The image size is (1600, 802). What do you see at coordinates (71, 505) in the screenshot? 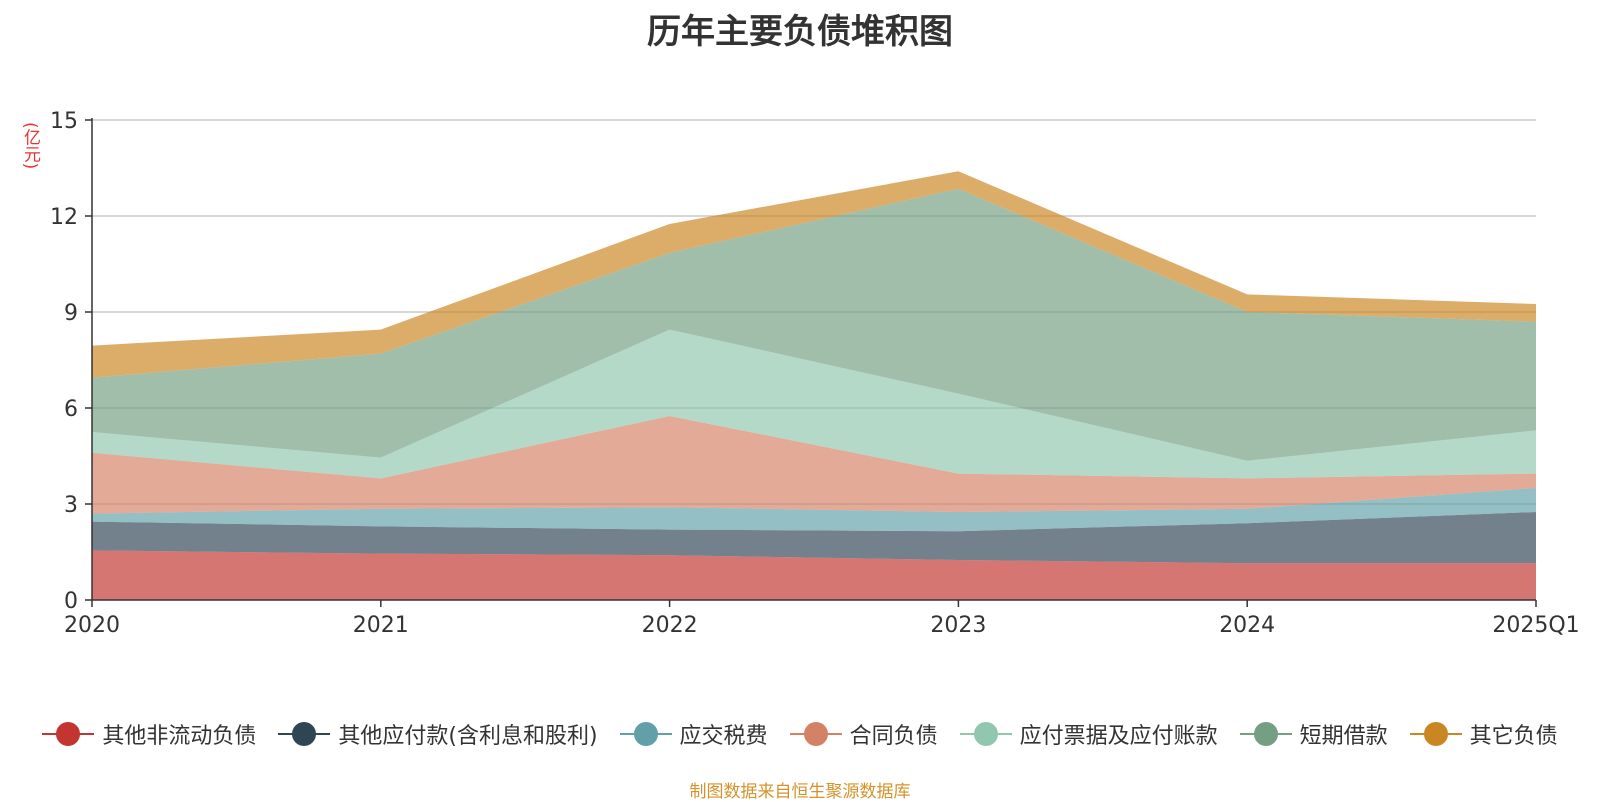
I see `y-tick-label-1: 3` at bounding box center [71, 505].